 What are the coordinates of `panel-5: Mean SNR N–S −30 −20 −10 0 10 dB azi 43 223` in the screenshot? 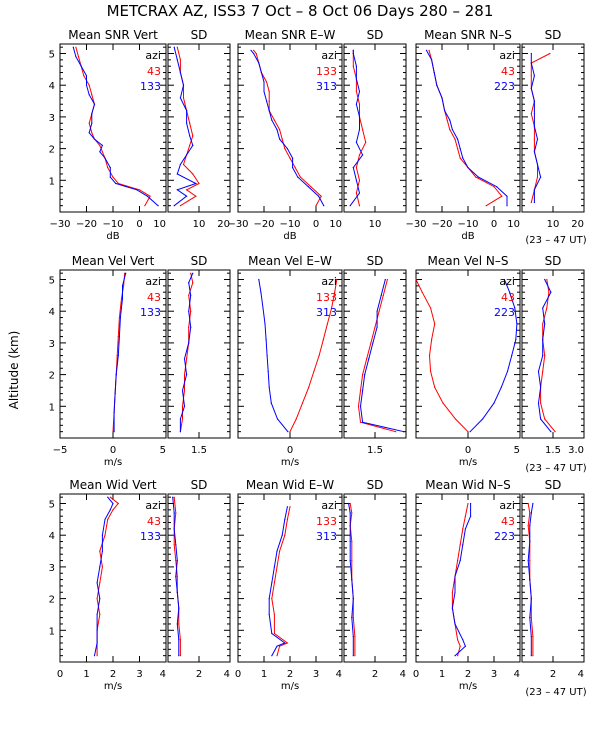 It's located at (463, 135).